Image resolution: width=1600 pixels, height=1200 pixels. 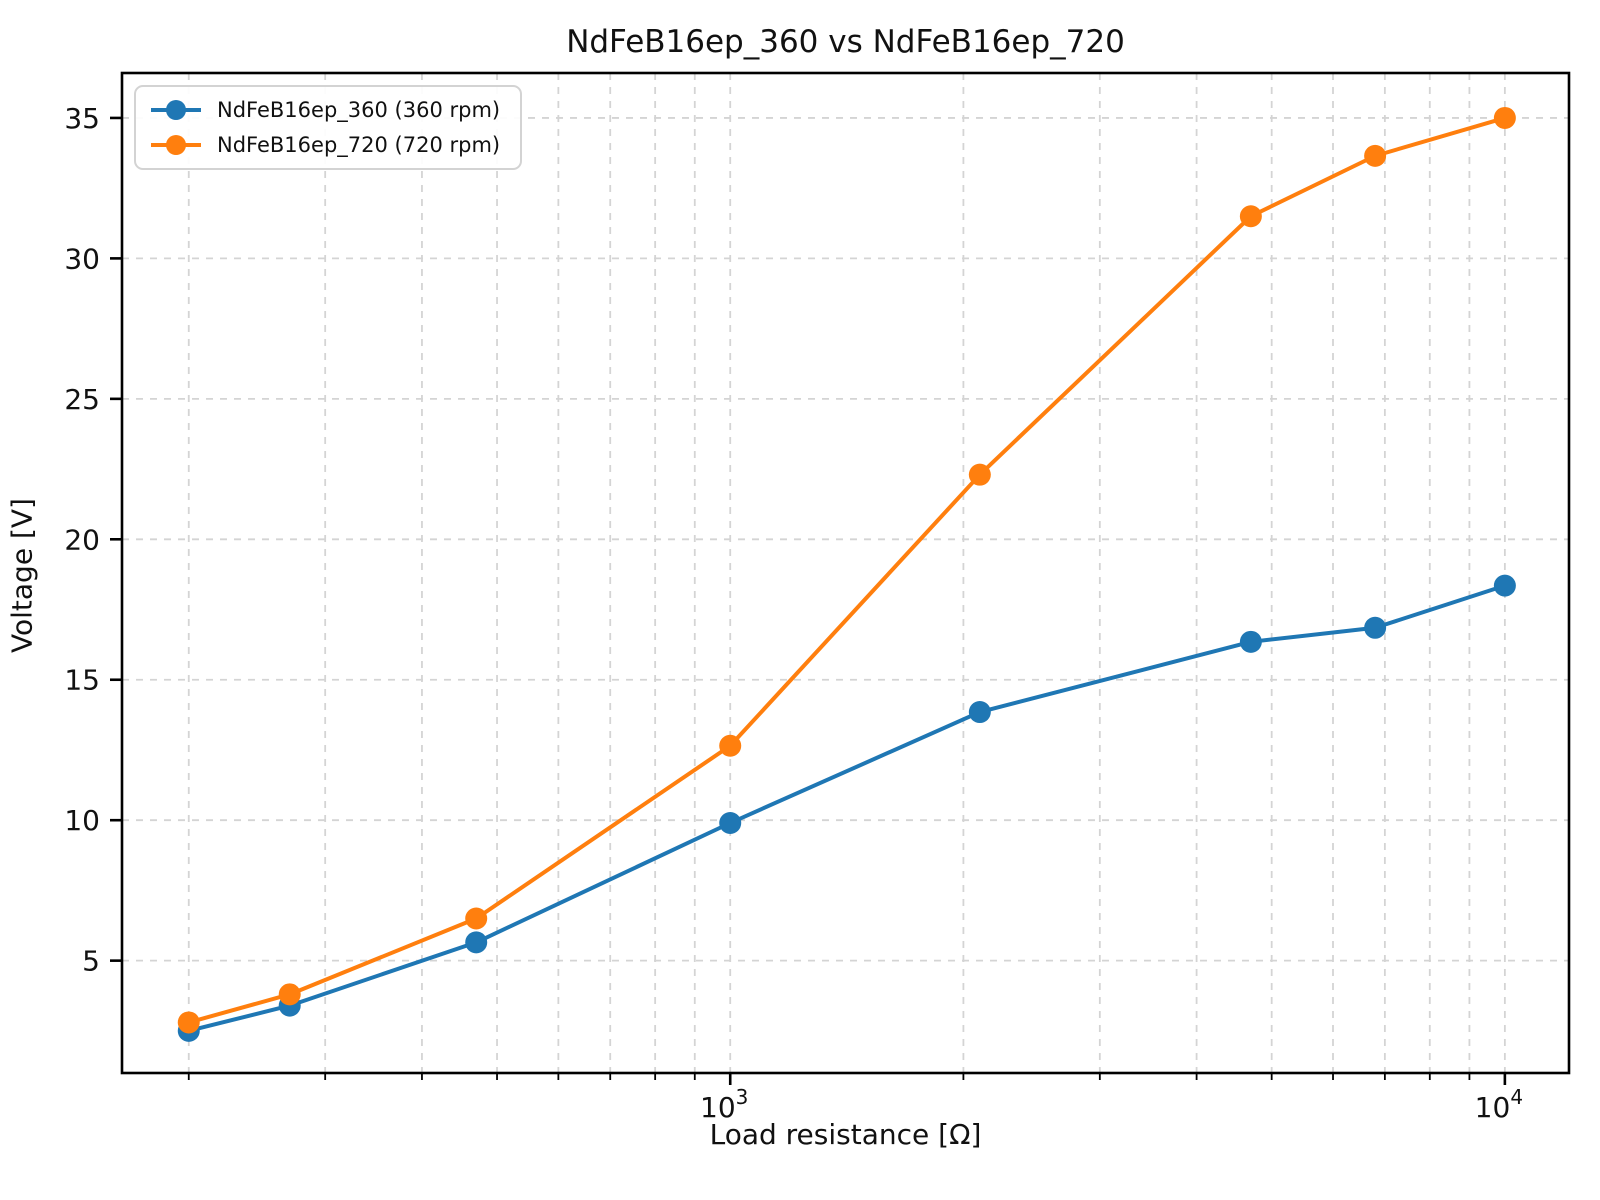 What do you see at coordinates (82, 820) in the screenshot?
I see `y-tick-label: 10` at bounding box center [82, 820].